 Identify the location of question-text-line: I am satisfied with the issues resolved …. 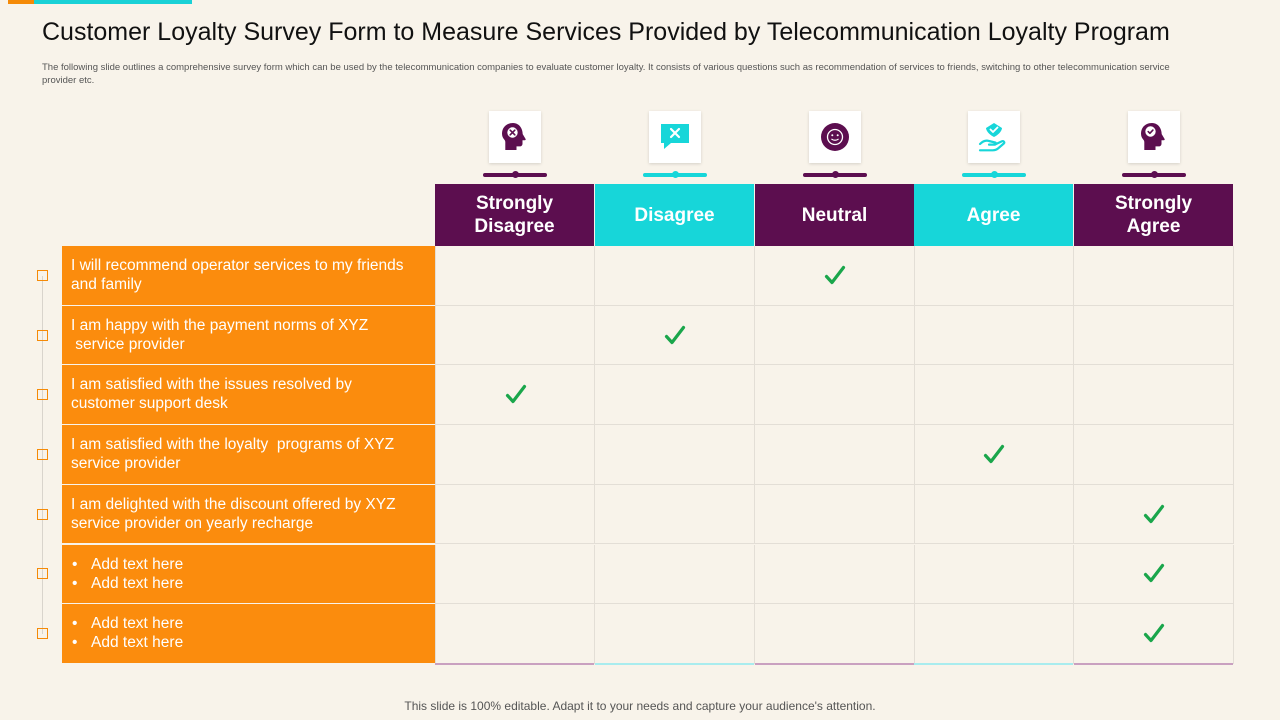
(211, 385).